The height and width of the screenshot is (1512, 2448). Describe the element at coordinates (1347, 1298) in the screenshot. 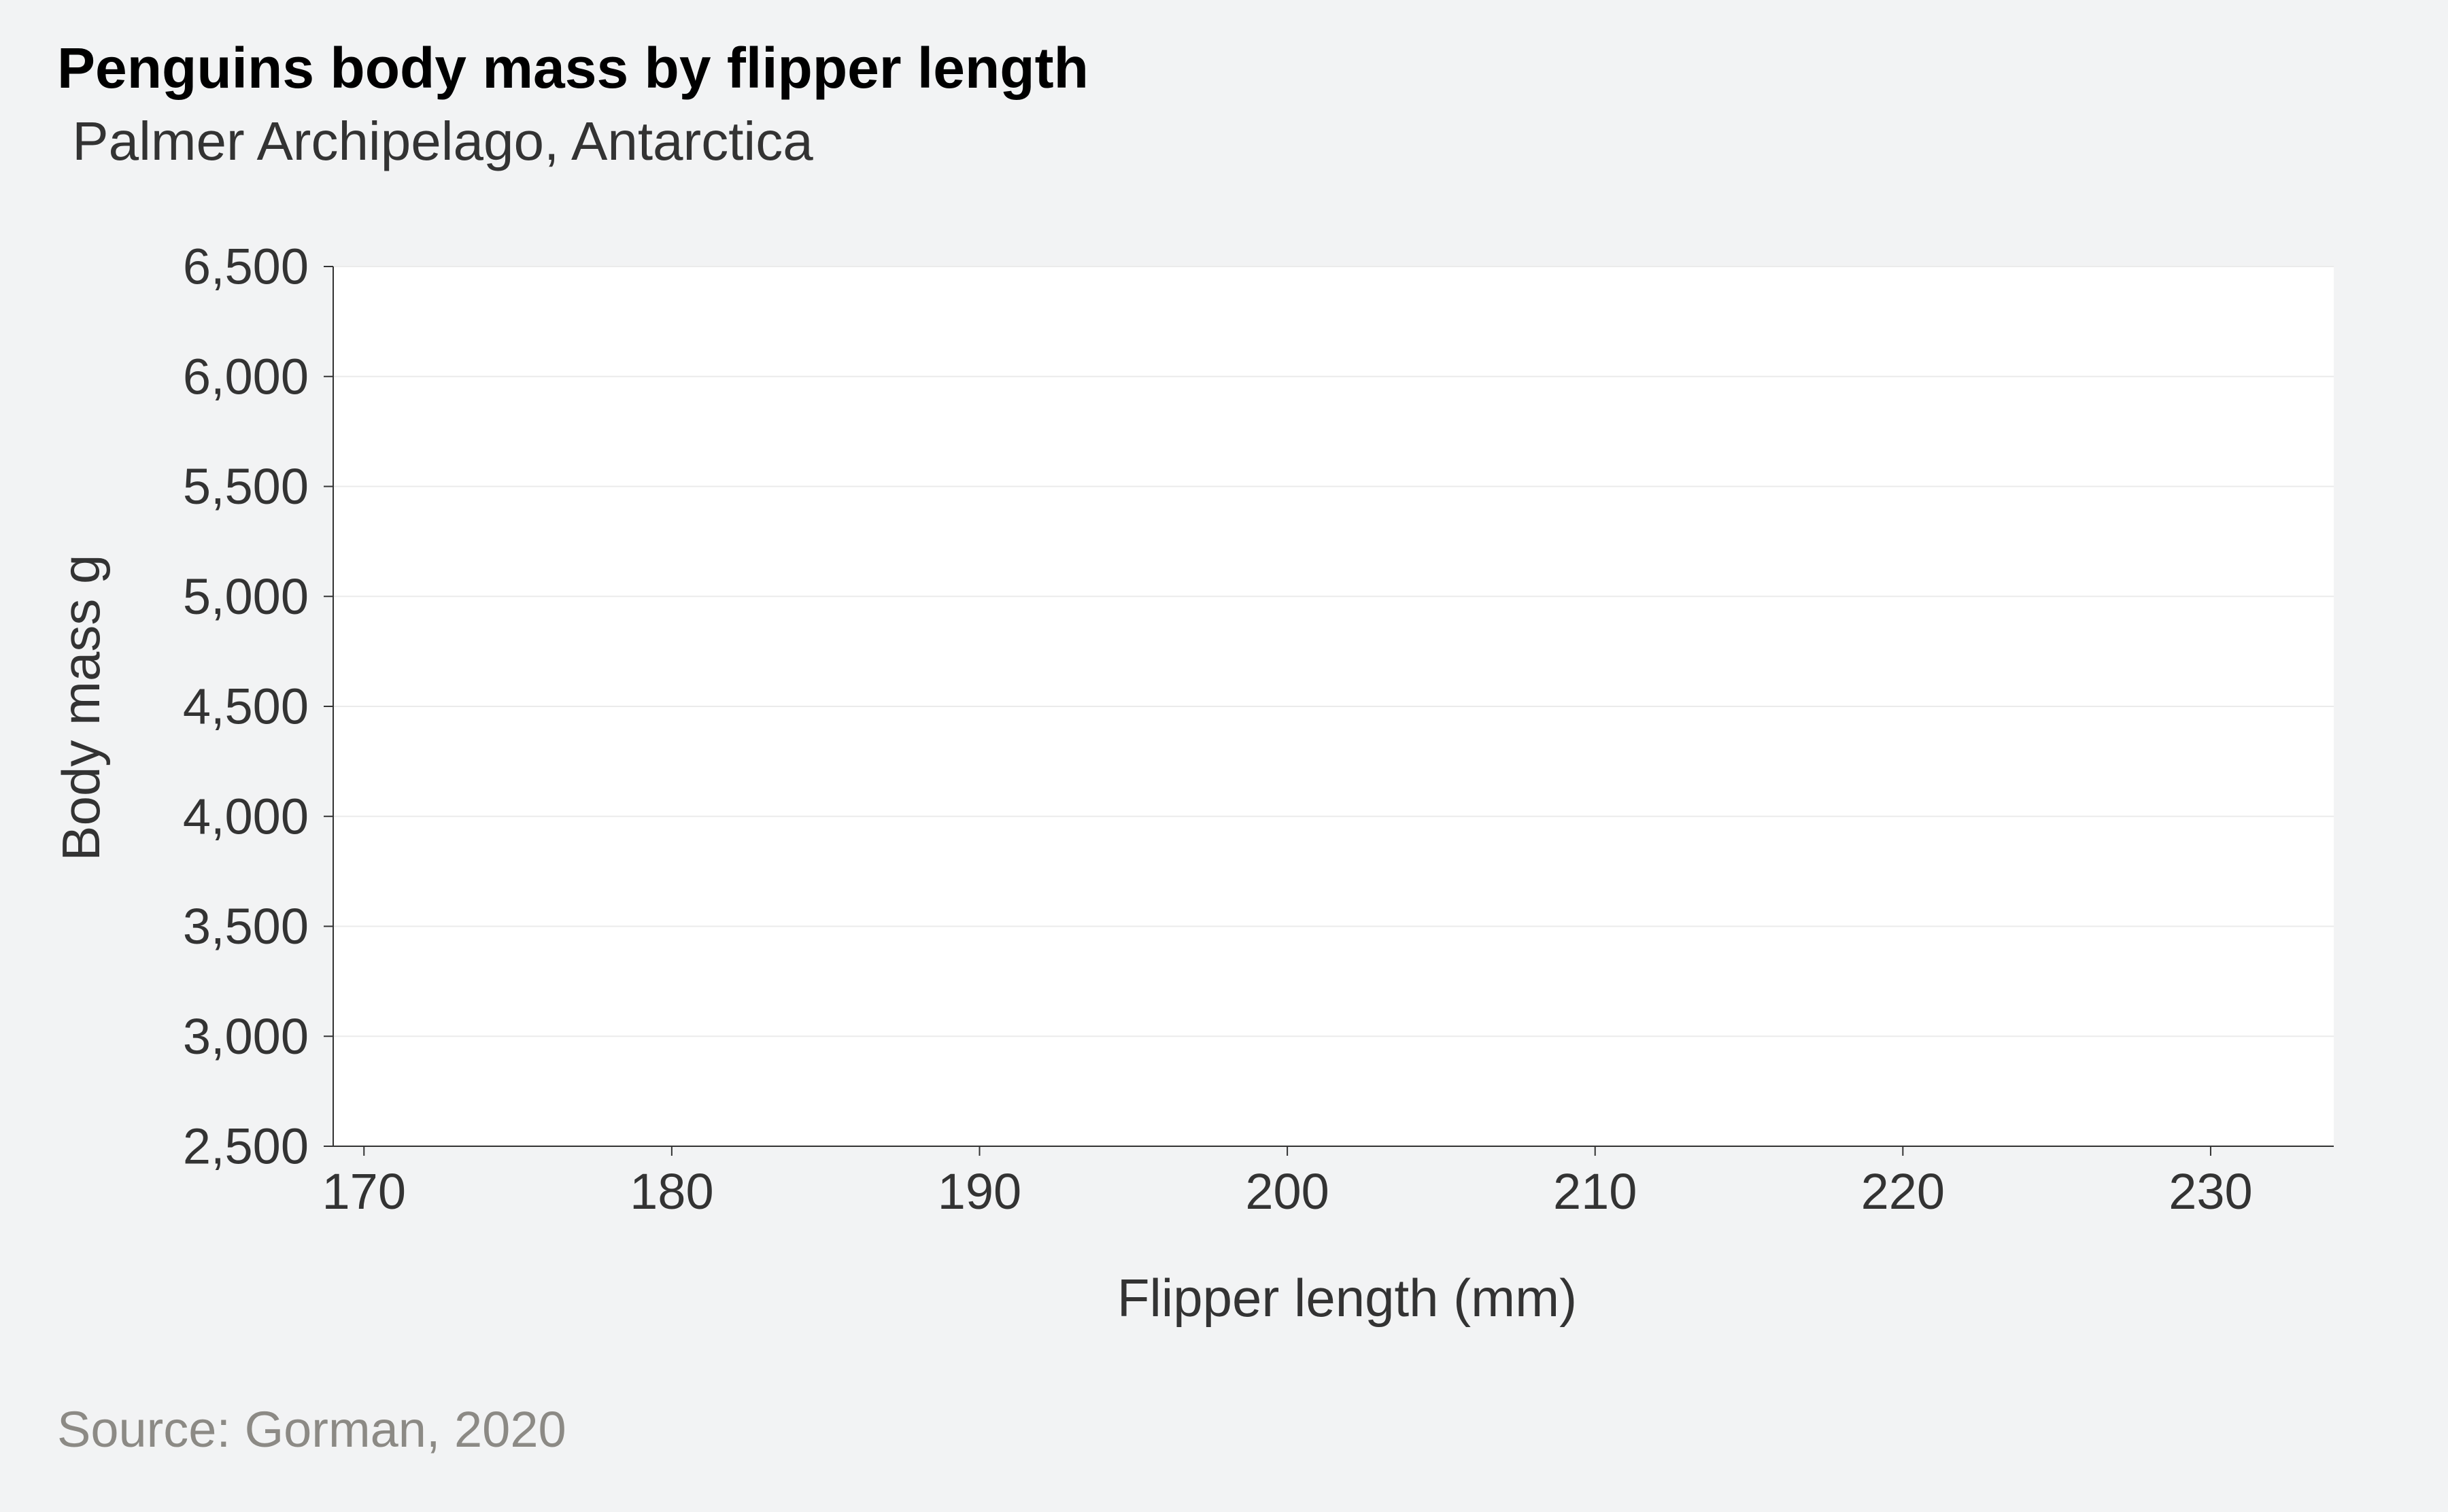

I see `x-axis-title: Flipper length (mm)` at that location.